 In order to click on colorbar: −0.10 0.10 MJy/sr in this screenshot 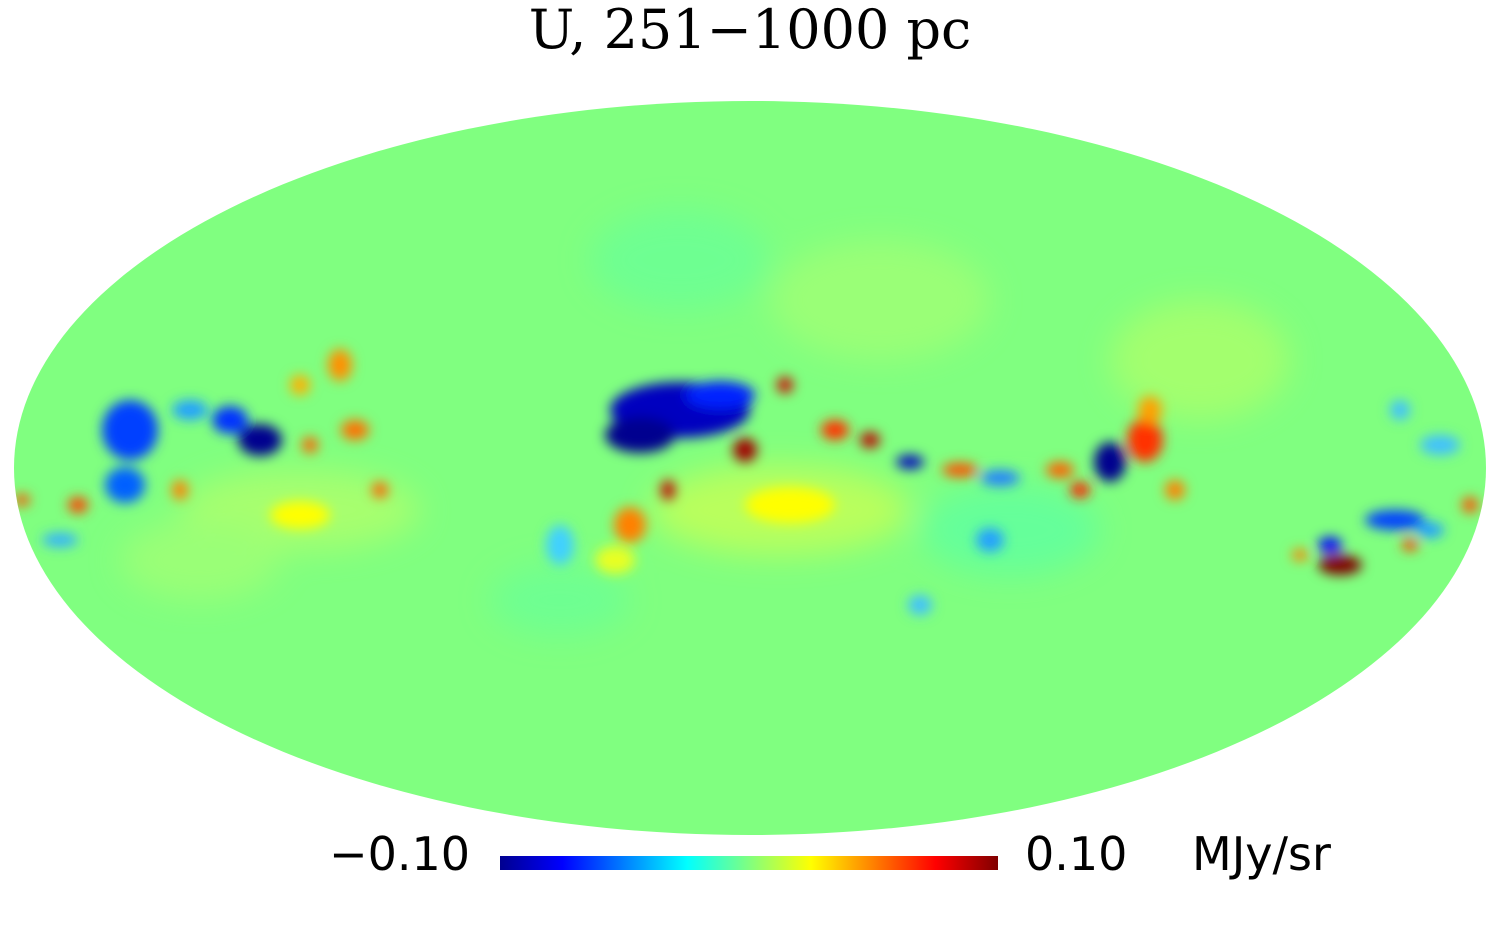, I will do `click(830, 854)`.